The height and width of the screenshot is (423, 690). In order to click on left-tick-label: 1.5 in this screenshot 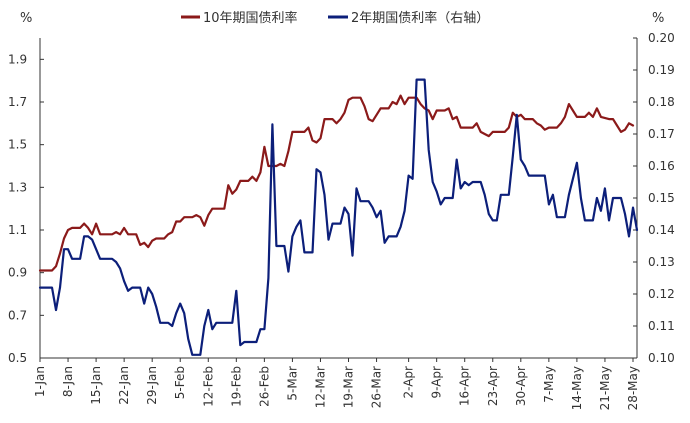, I will do `click(17, 145)`.